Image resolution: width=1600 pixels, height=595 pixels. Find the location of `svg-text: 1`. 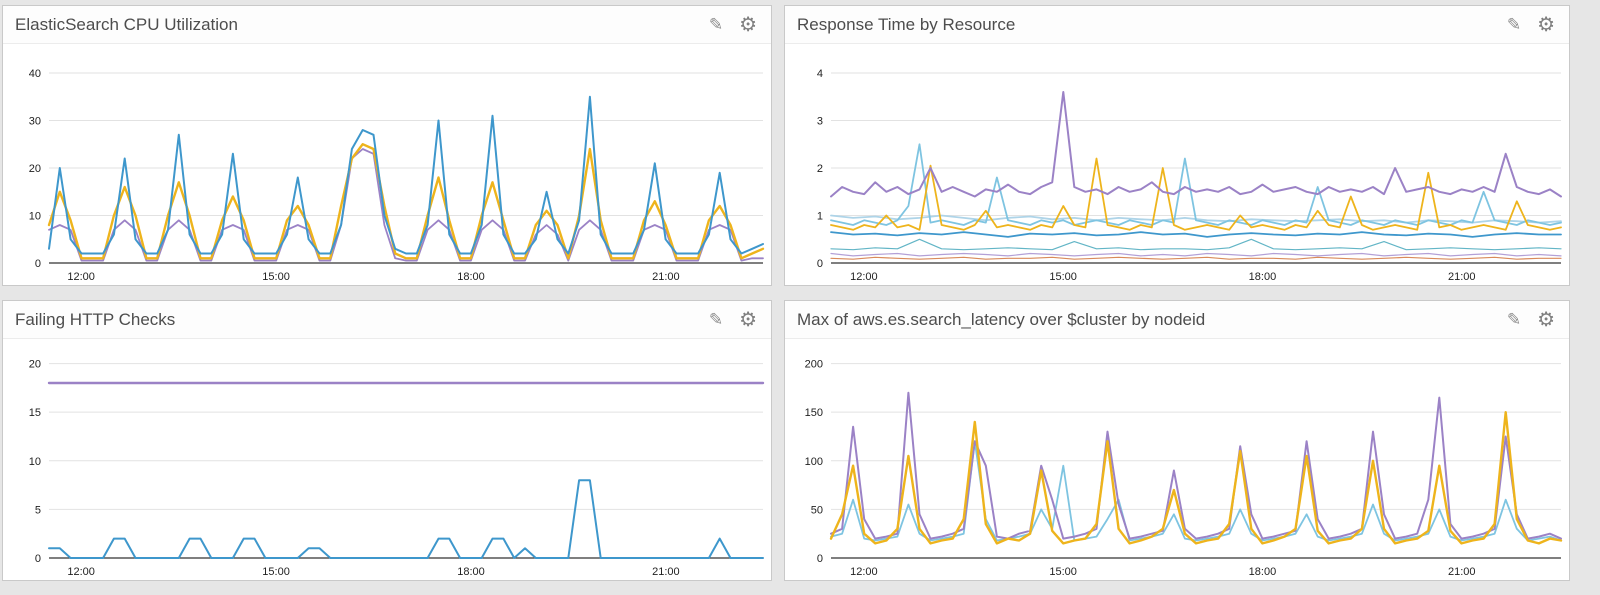

svg-text: 1 is located at coordinates (820, 217).